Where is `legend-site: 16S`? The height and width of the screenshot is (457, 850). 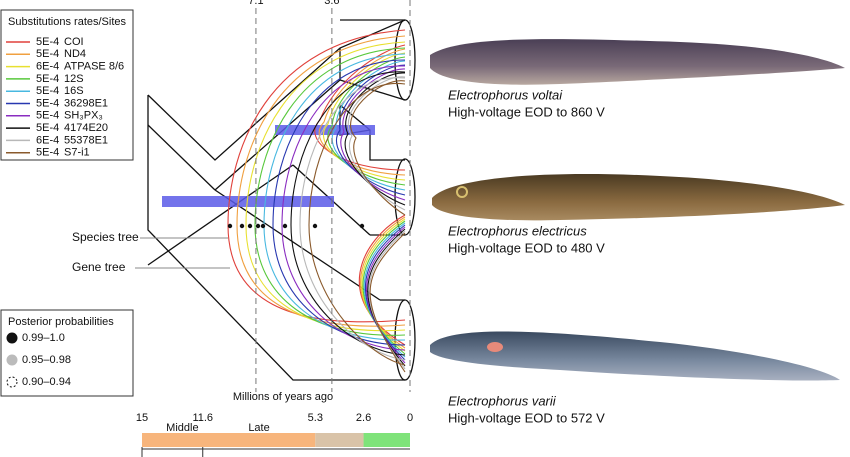
legend-site: 16S is located at coordinates (74, 91).